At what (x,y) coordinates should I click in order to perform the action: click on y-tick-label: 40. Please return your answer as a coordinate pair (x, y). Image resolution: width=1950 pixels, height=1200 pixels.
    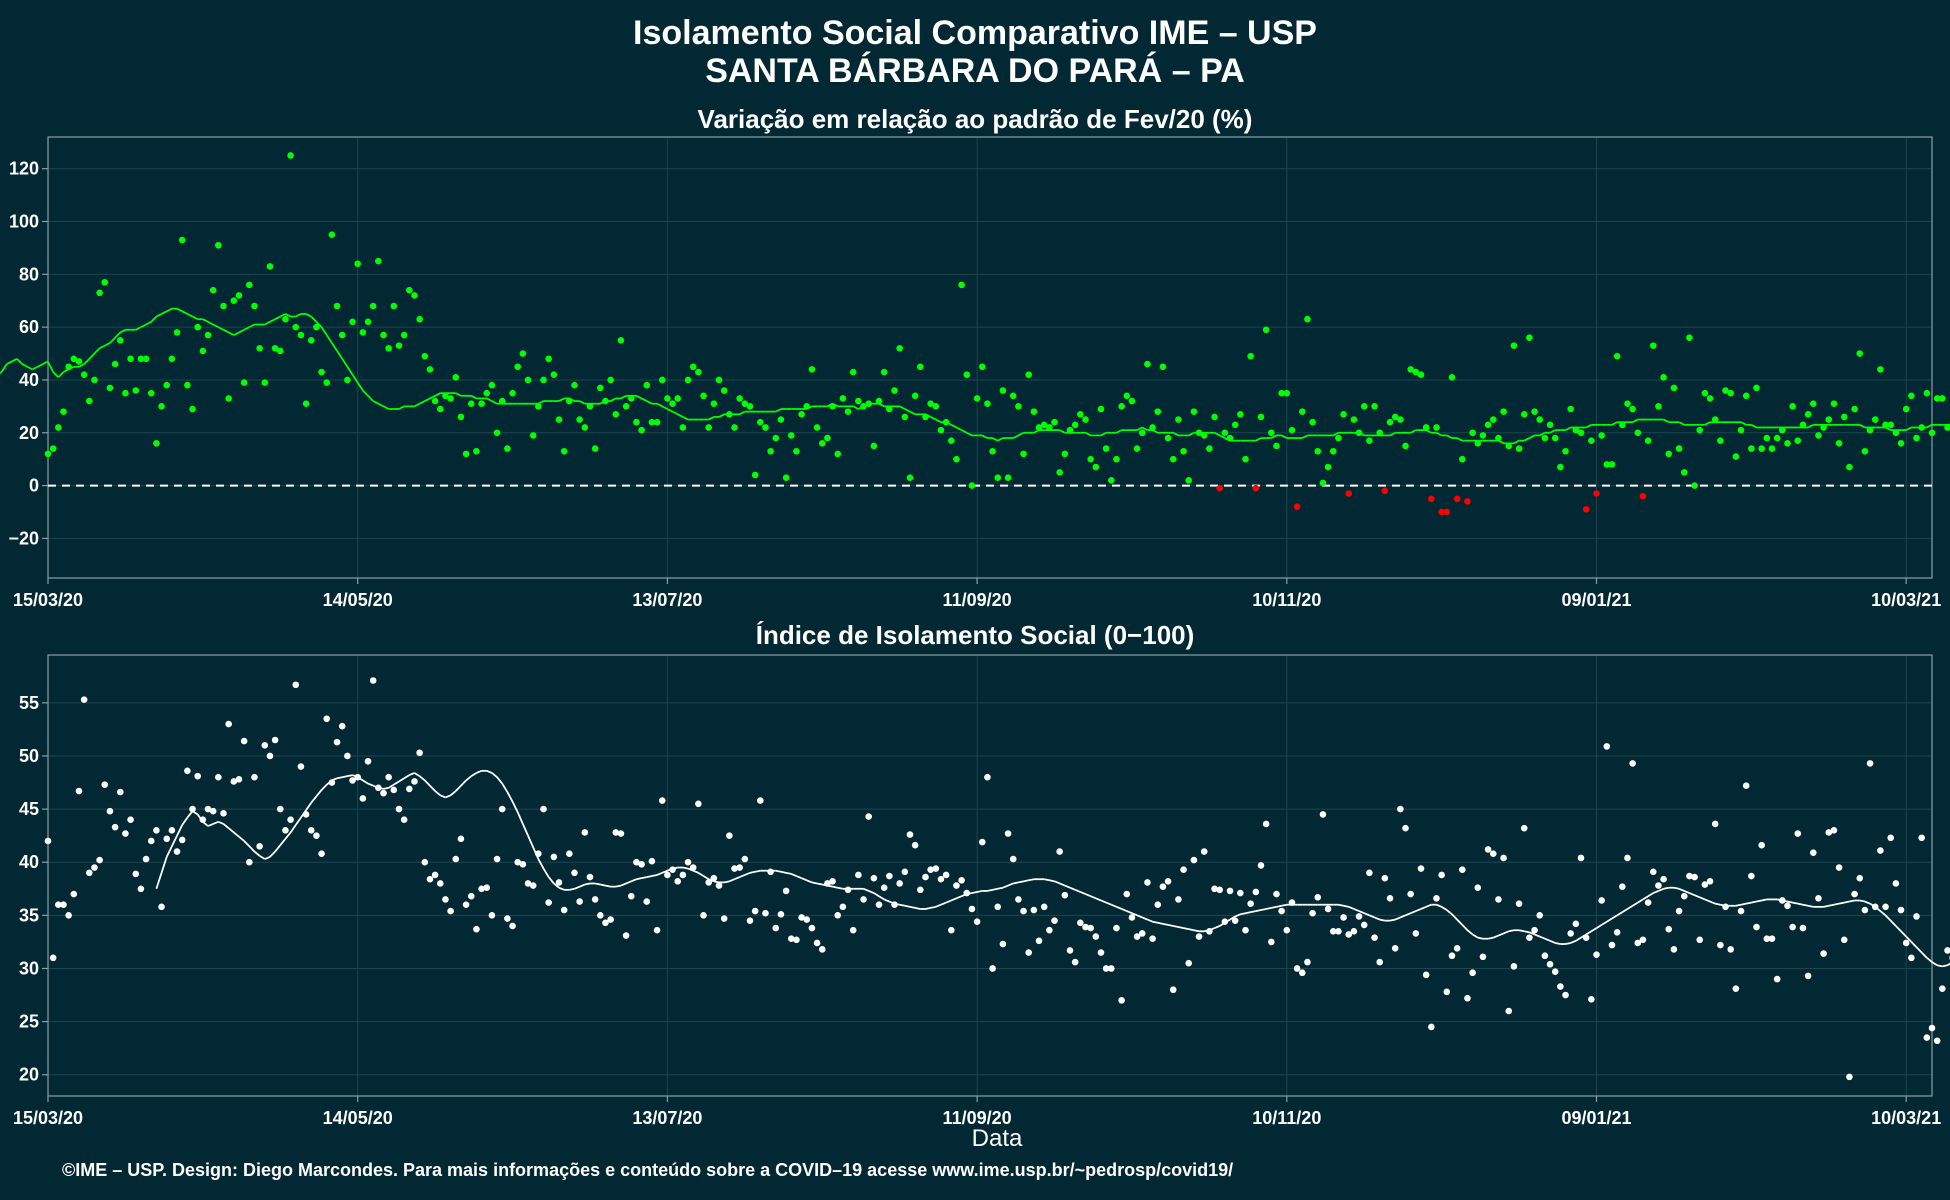
    Looking at the image, I should click on (29, 380).